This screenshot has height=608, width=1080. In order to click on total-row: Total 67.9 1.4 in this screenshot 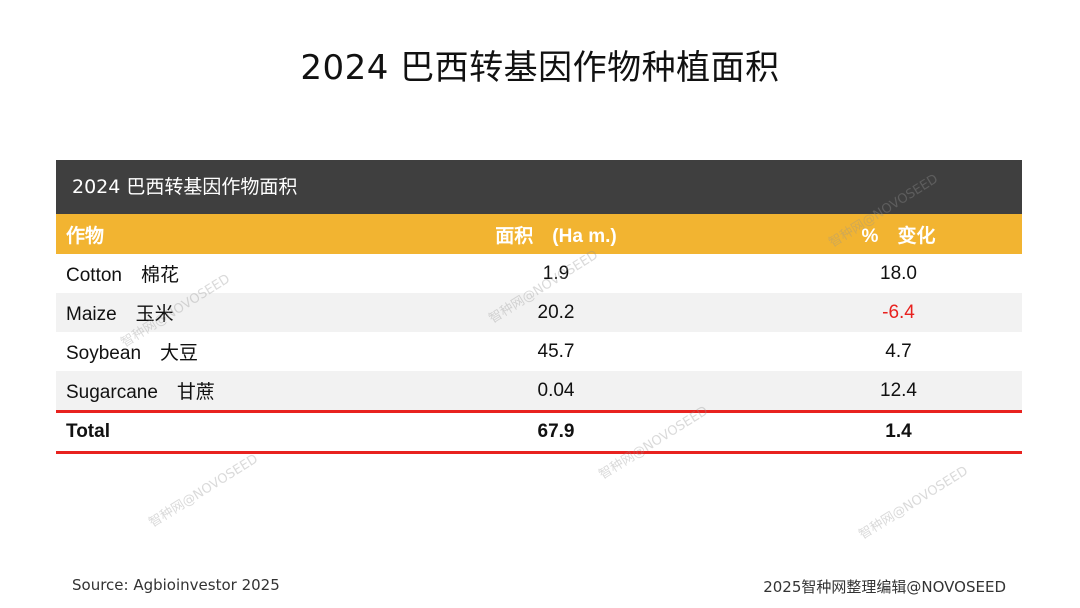, I will do `click(539, 432)`.